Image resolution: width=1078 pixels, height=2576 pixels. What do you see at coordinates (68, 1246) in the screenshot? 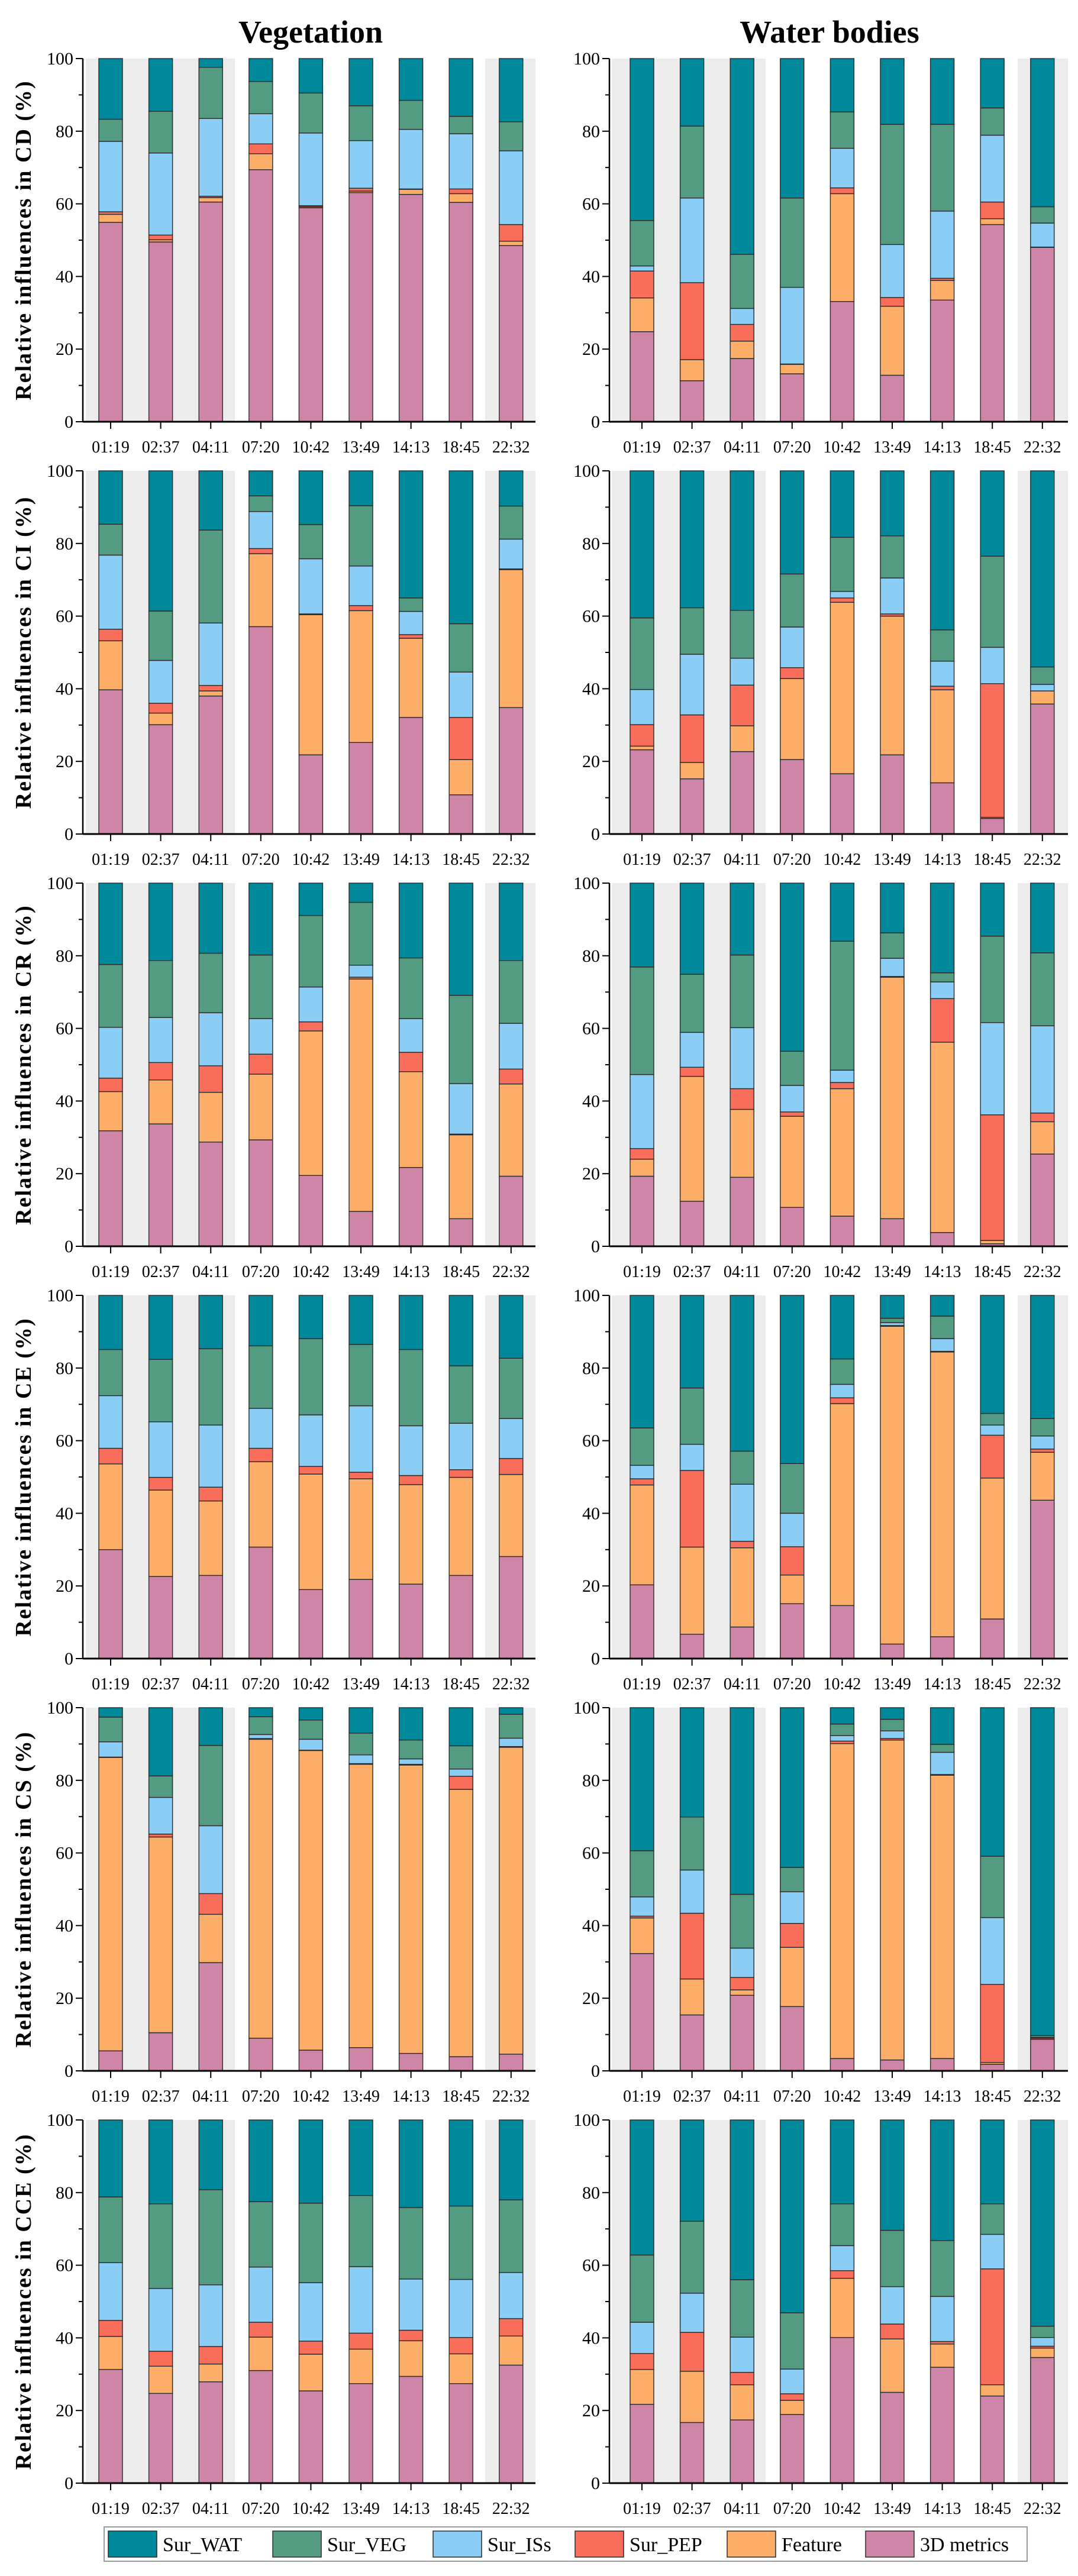
I see `y-tick-label: 0` at bounding box center [68, 1246].